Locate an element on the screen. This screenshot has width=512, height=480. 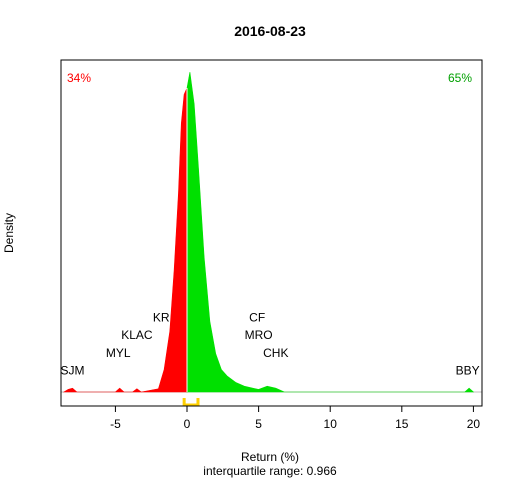
x-tick-label: 20 is located at coordinates (474, 424).